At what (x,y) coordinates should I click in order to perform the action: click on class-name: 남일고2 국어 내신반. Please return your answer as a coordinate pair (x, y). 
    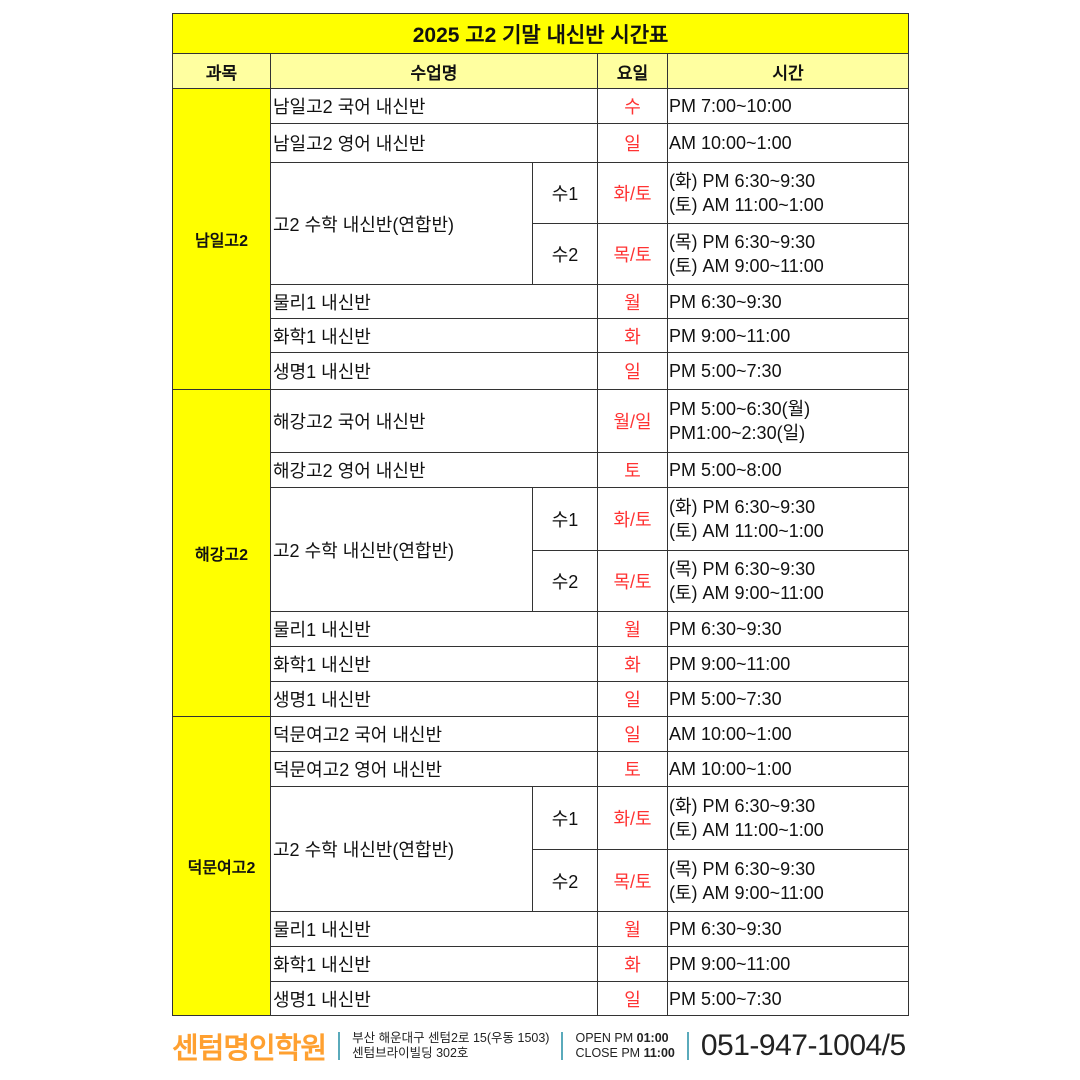
    Looking at the image, I should click on (434, 106).